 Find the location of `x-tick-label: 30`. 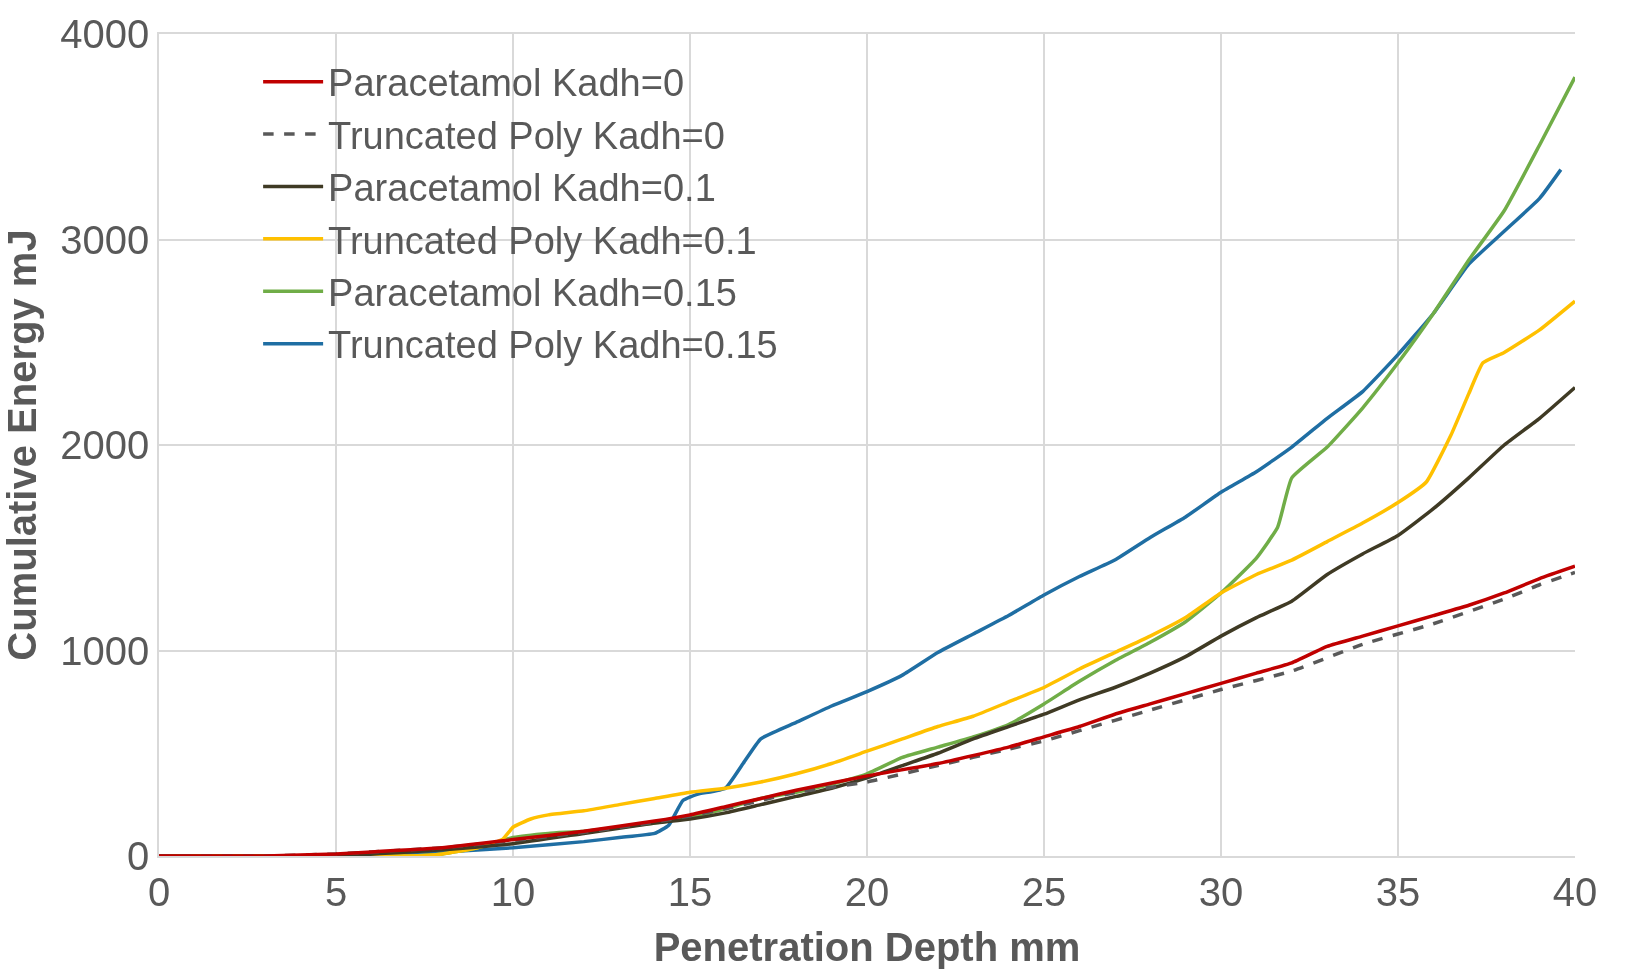

x-tick-label: 30 is located at coordinates (1221, 891).